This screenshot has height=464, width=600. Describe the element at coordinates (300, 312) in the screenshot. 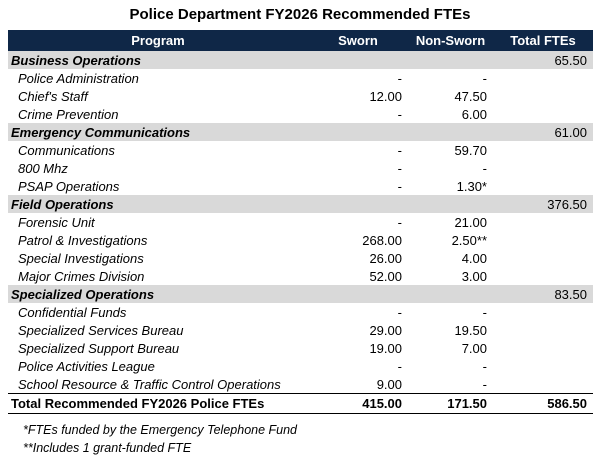

I see `table-row: Confidential Funds - -` at that location.